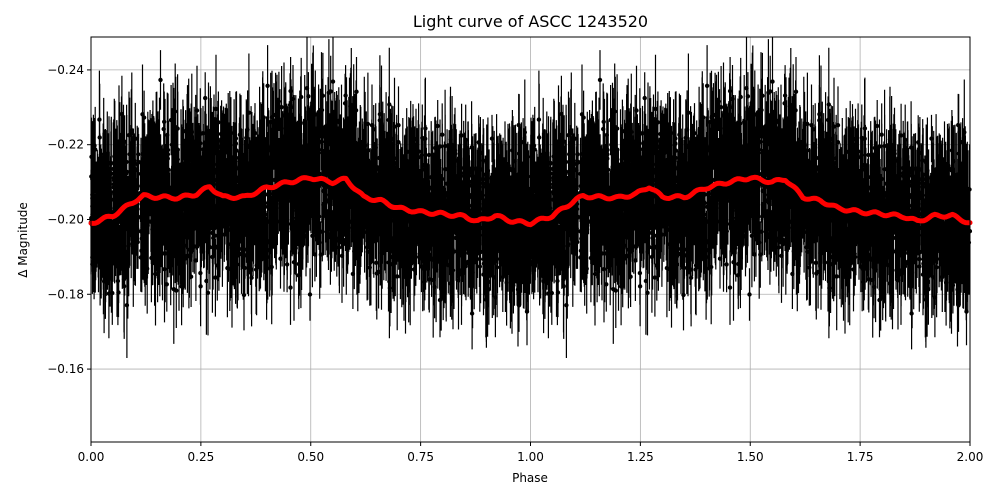  I want to click on x-tick-label: 1.00, so click(530, 457).